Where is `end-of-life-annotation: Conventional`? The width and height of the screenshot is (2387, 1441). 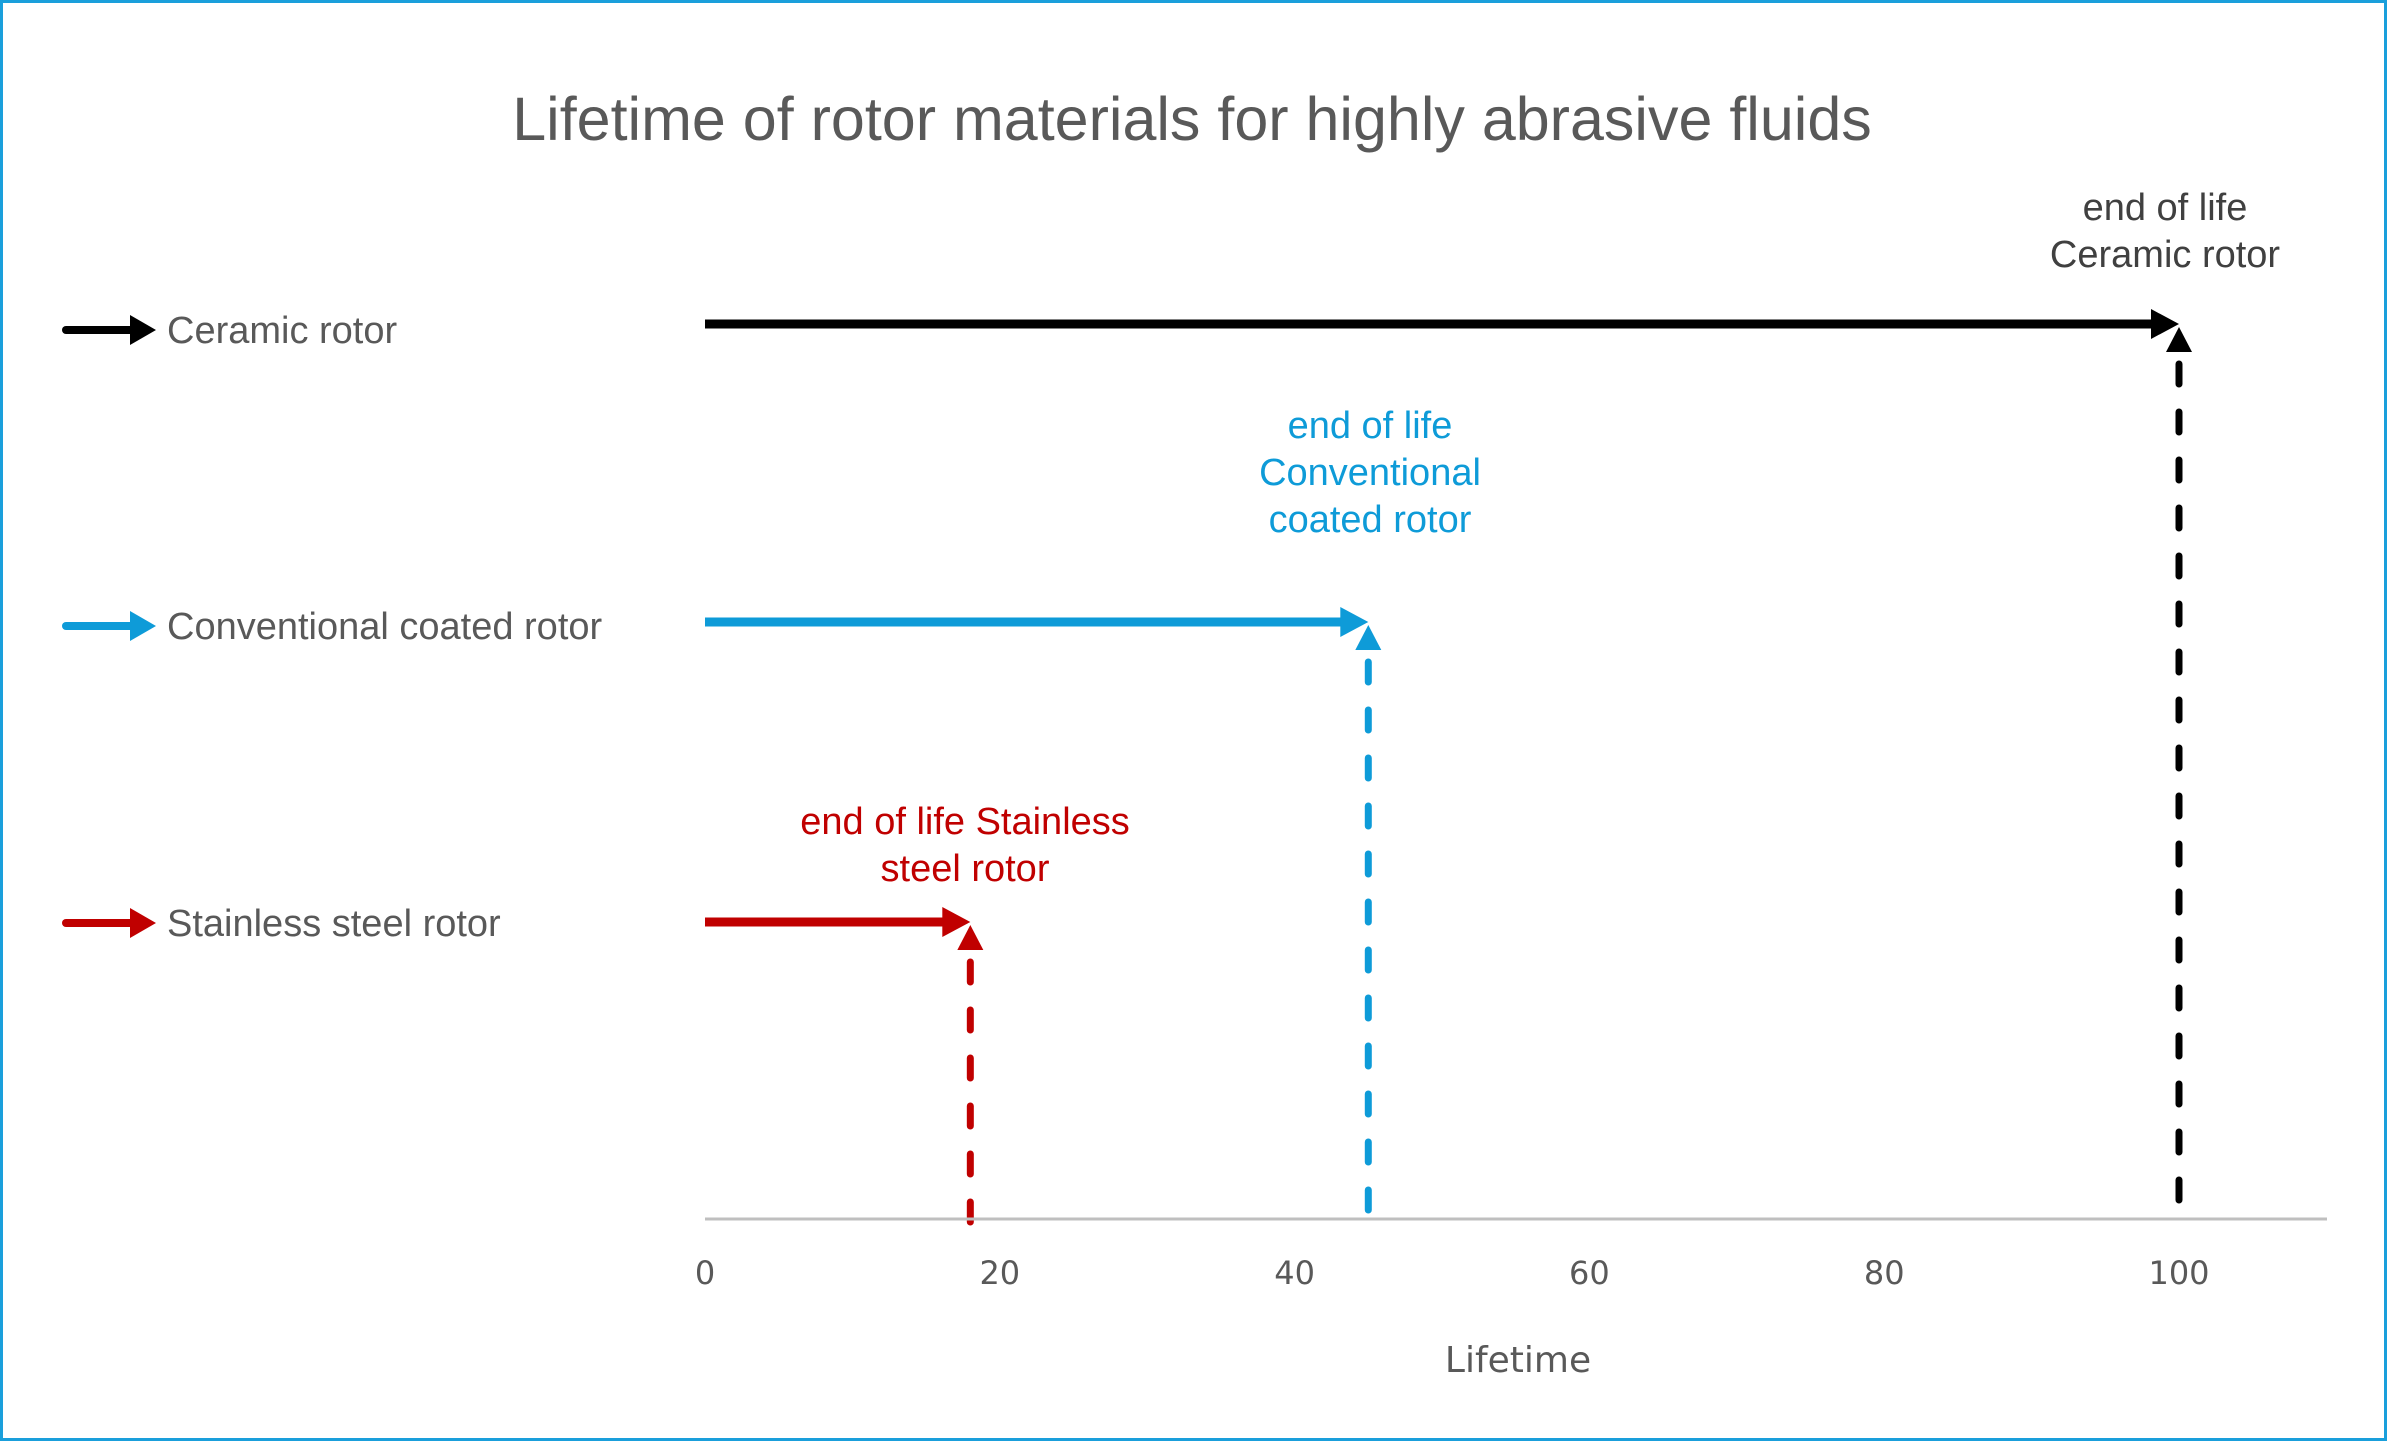
end-of-life-annotation: Conventional is located at coordinates (1370, 473).